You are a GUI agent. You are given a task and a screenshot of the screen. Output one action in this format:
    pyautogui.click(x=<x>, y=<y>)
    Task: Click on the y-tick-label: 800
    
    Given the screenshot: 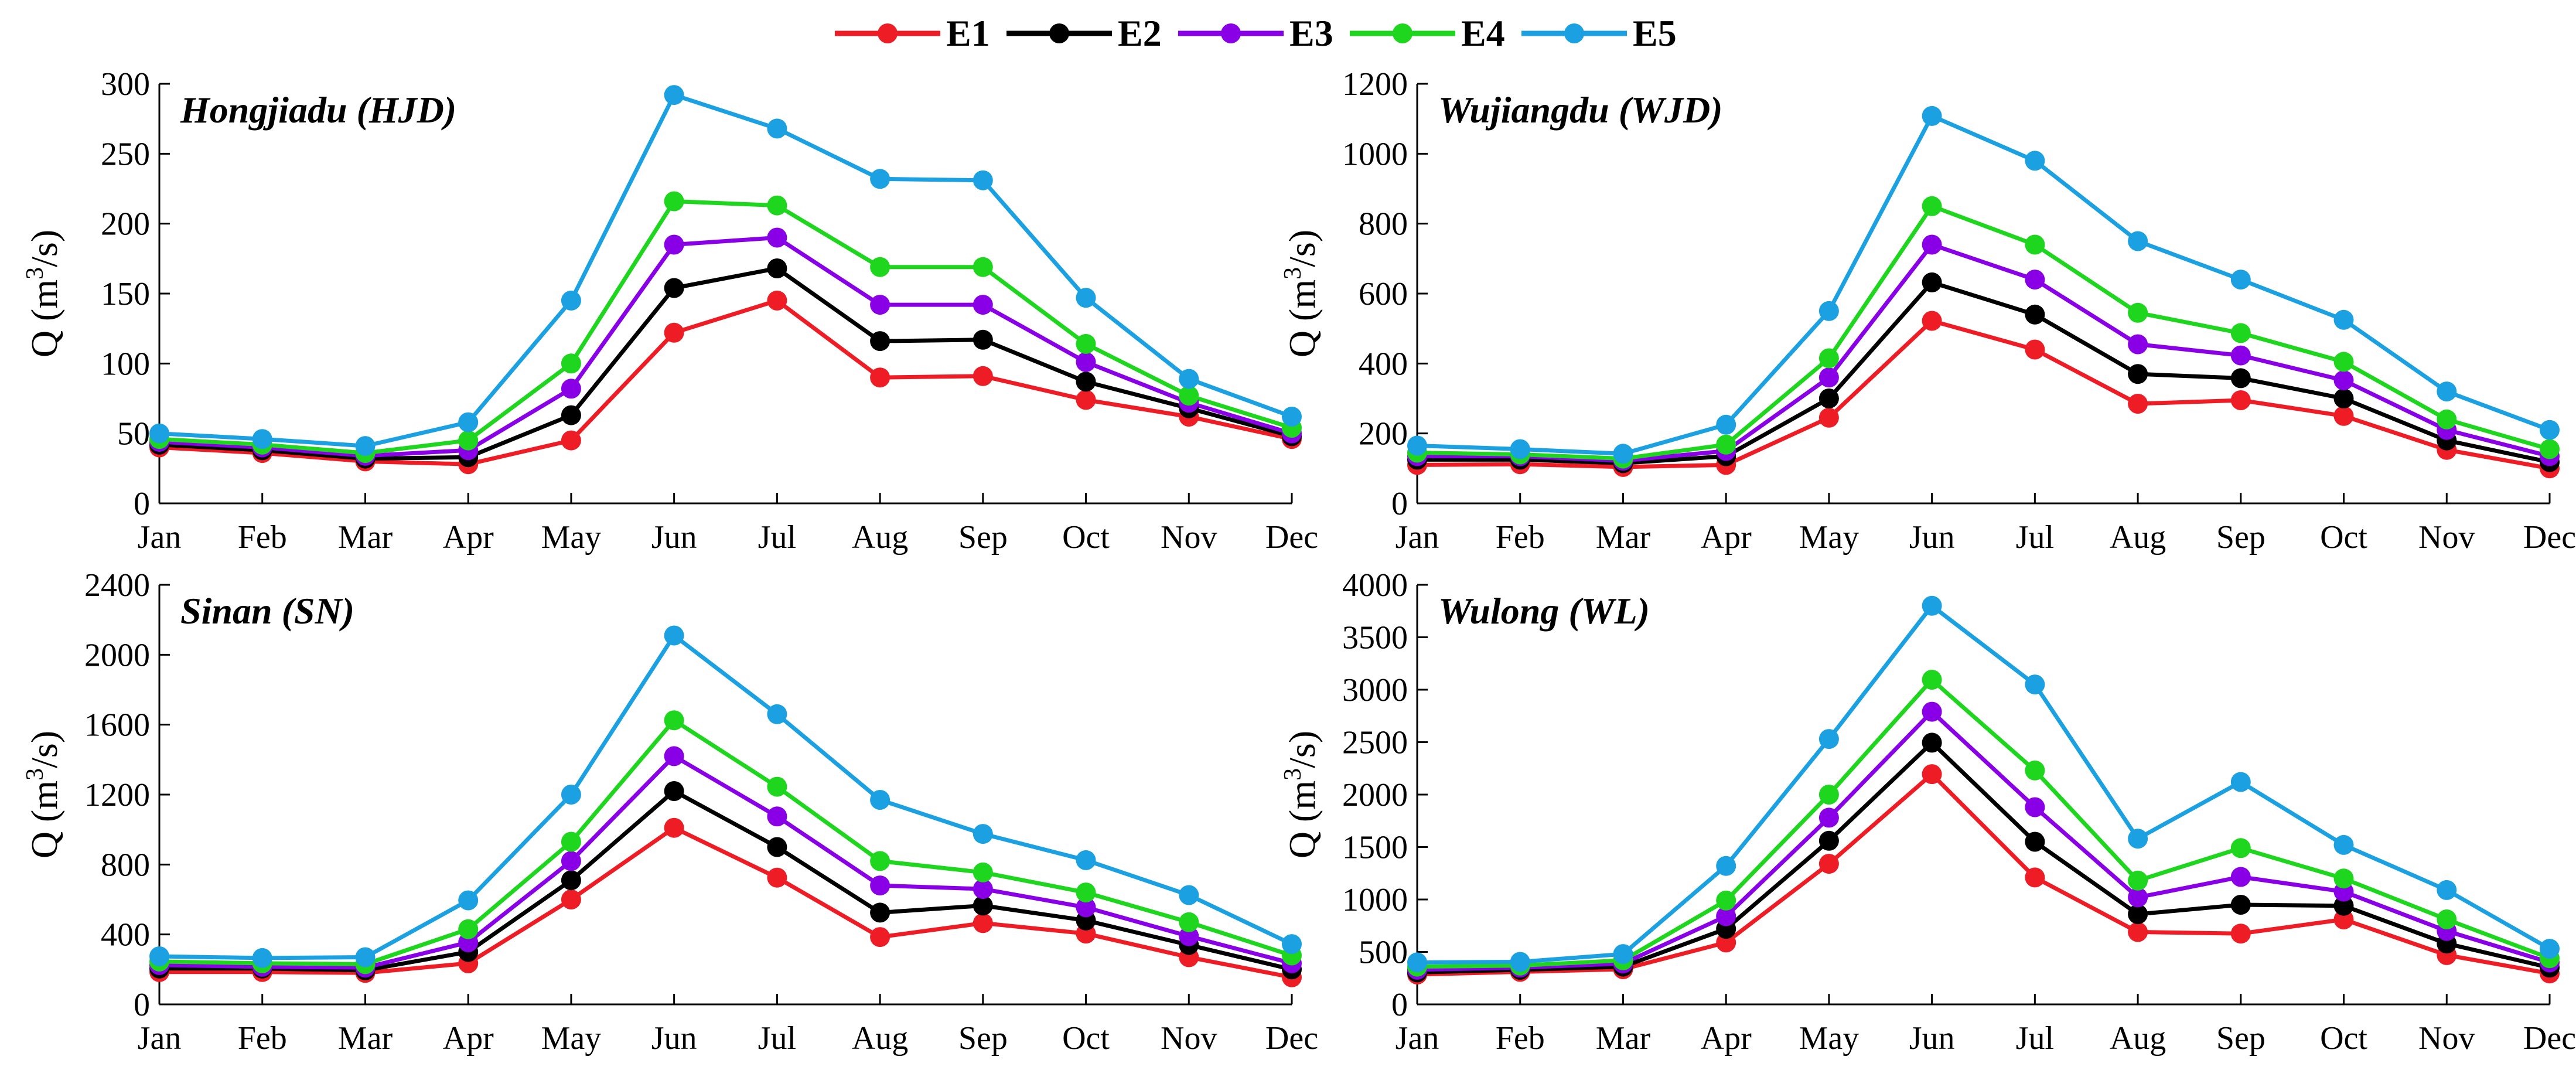 What is the action you would take?
    pyautogui.click(x=1383, y=225)
    